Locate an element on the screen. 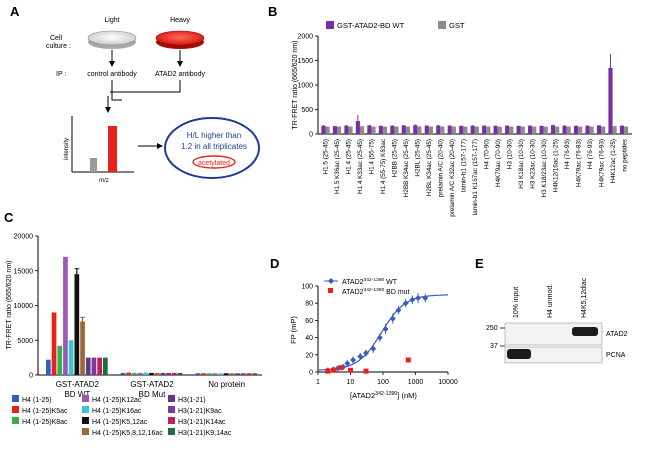  d-y-tick-label: 0 is located at coordinates (311, 373).